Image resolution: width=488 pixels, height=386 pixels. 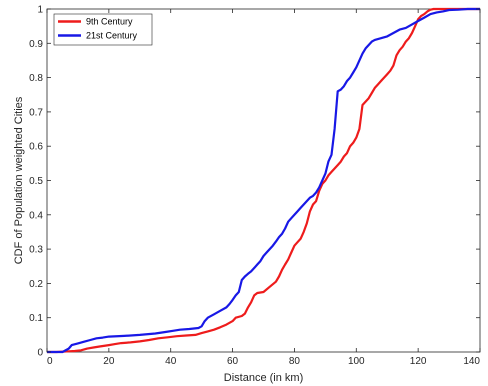 What do you see at coordinates (109, 361) in the screenshot?
I see `x-tick-label: 20` at bounding box center [109, 361].